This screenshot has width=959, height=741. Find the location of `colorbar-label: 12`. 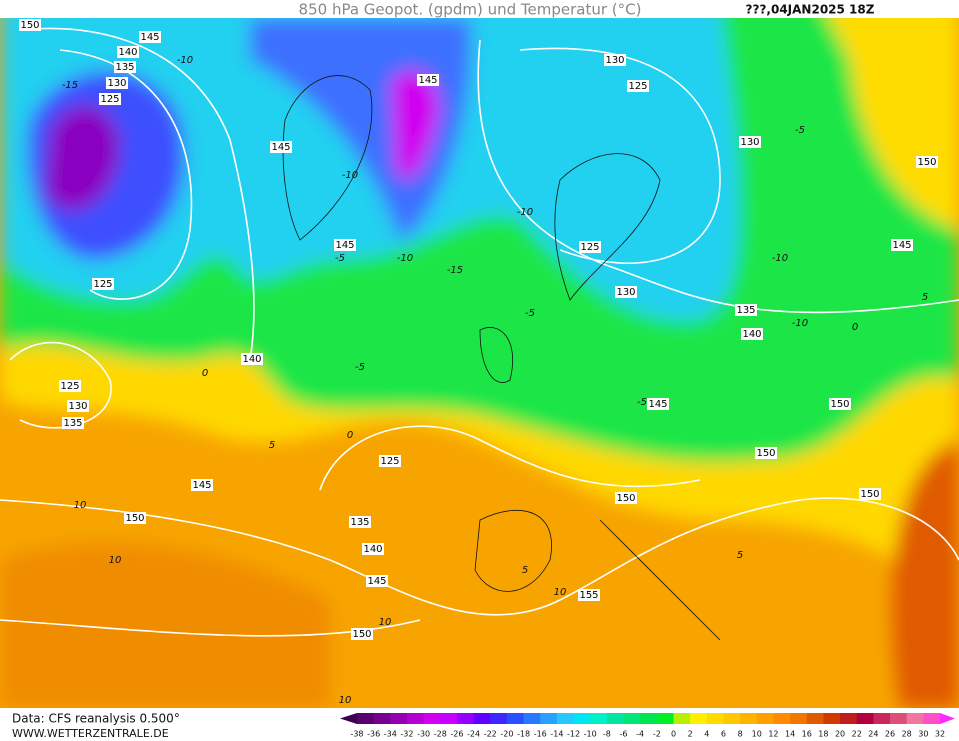

colorbar-label: 12 is located at coordinates (773, 734).